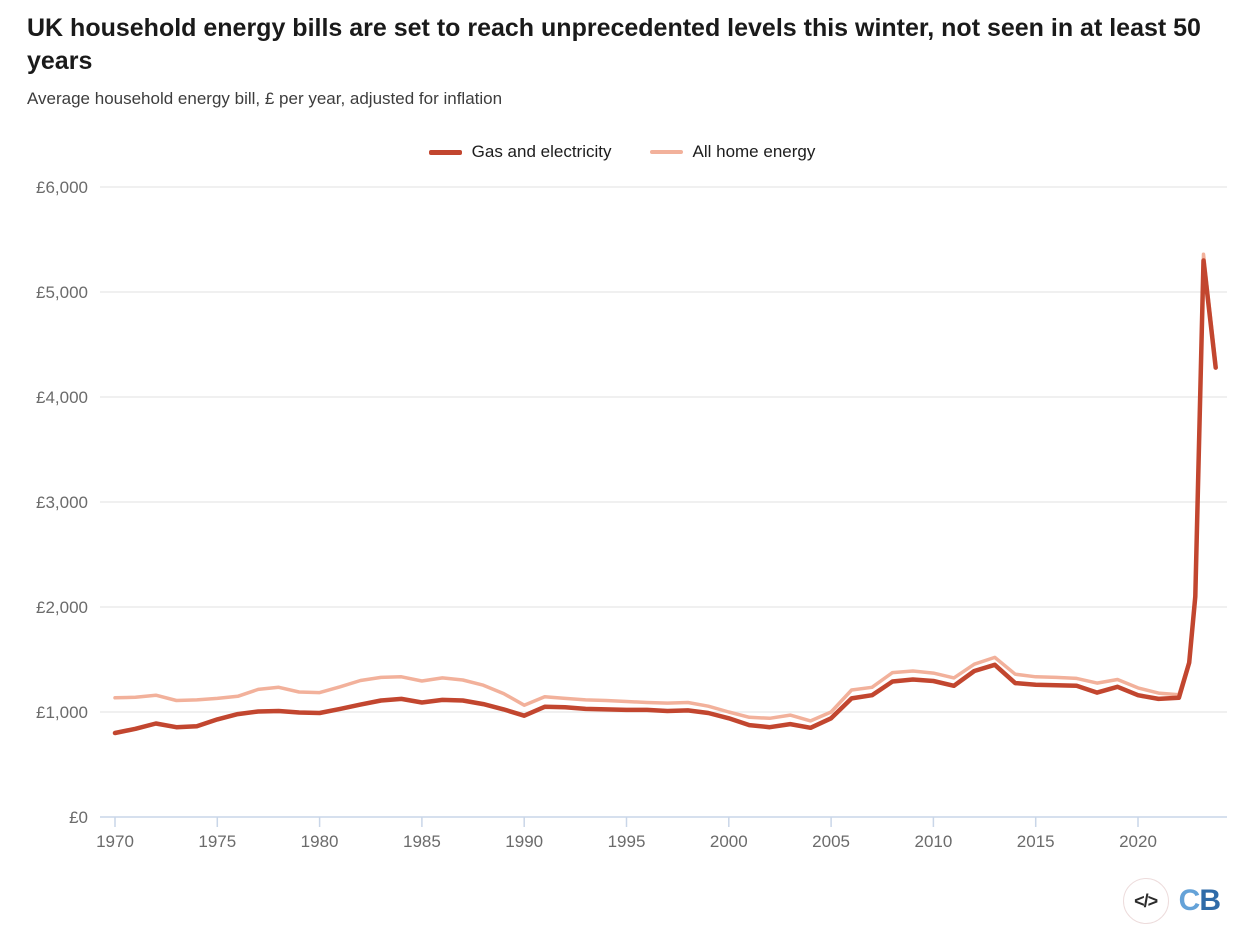  I want to click on legend-label: Gas and electricity, so click(541, 151).